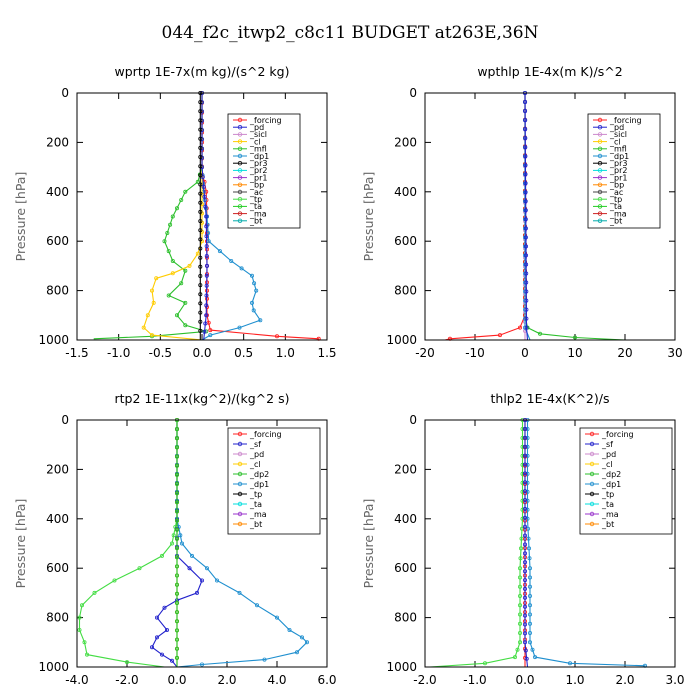  What do you see at coordinates (202, 398) in the screenshot?
I see `panel-title: rtp2 1E-11x(kg^2)/(kg^2 s)` at bounding box center [202, 398].